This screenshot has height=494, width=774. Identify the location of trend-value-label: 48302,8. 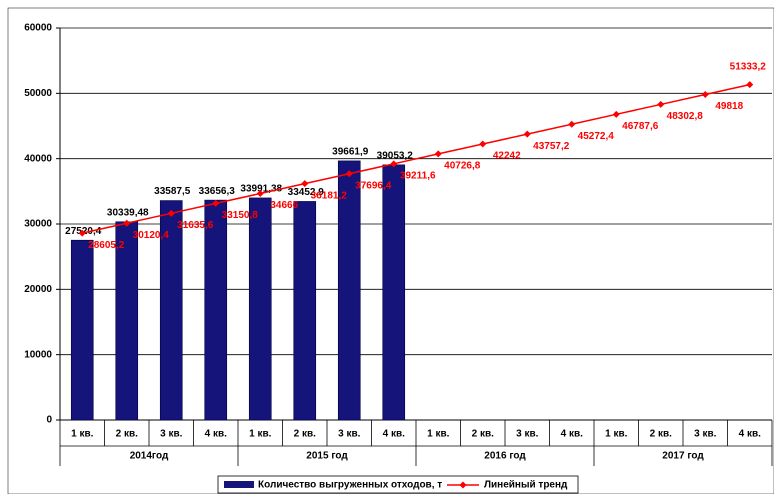
(685, 116).